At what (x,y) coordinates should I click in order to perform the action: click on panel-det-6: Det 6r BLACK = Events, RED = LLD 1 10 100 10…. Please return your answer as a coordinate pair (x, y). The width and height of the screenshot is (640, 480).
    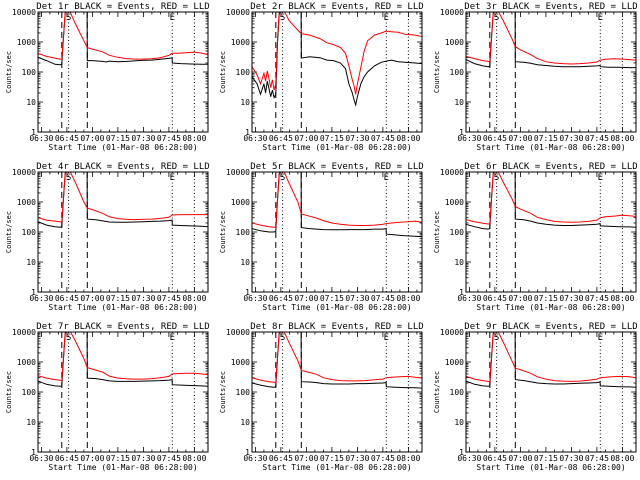
    Looking at the image, I should click on (535, 237).